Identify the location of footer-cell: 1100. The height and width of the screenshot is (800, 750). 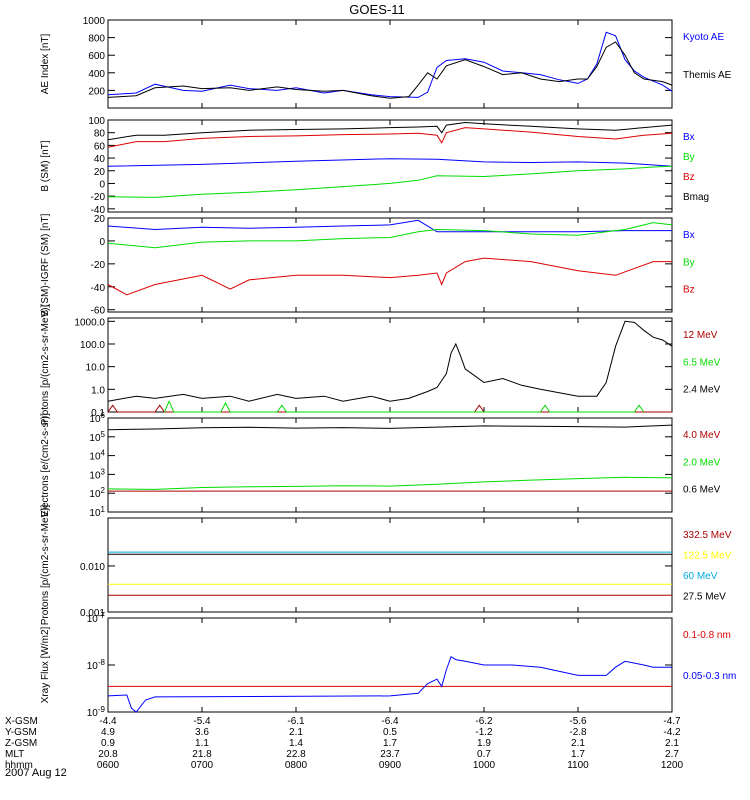
(578, 765).